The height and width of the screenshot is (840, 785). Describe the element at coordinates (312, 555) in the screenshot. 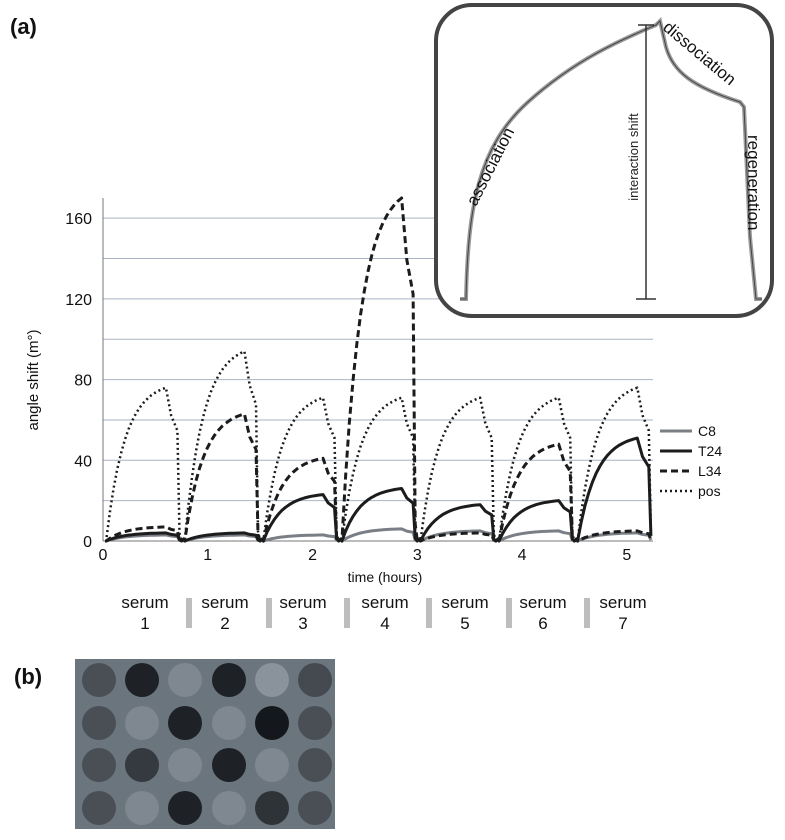

I see `x-tick-label: 2` at that location.